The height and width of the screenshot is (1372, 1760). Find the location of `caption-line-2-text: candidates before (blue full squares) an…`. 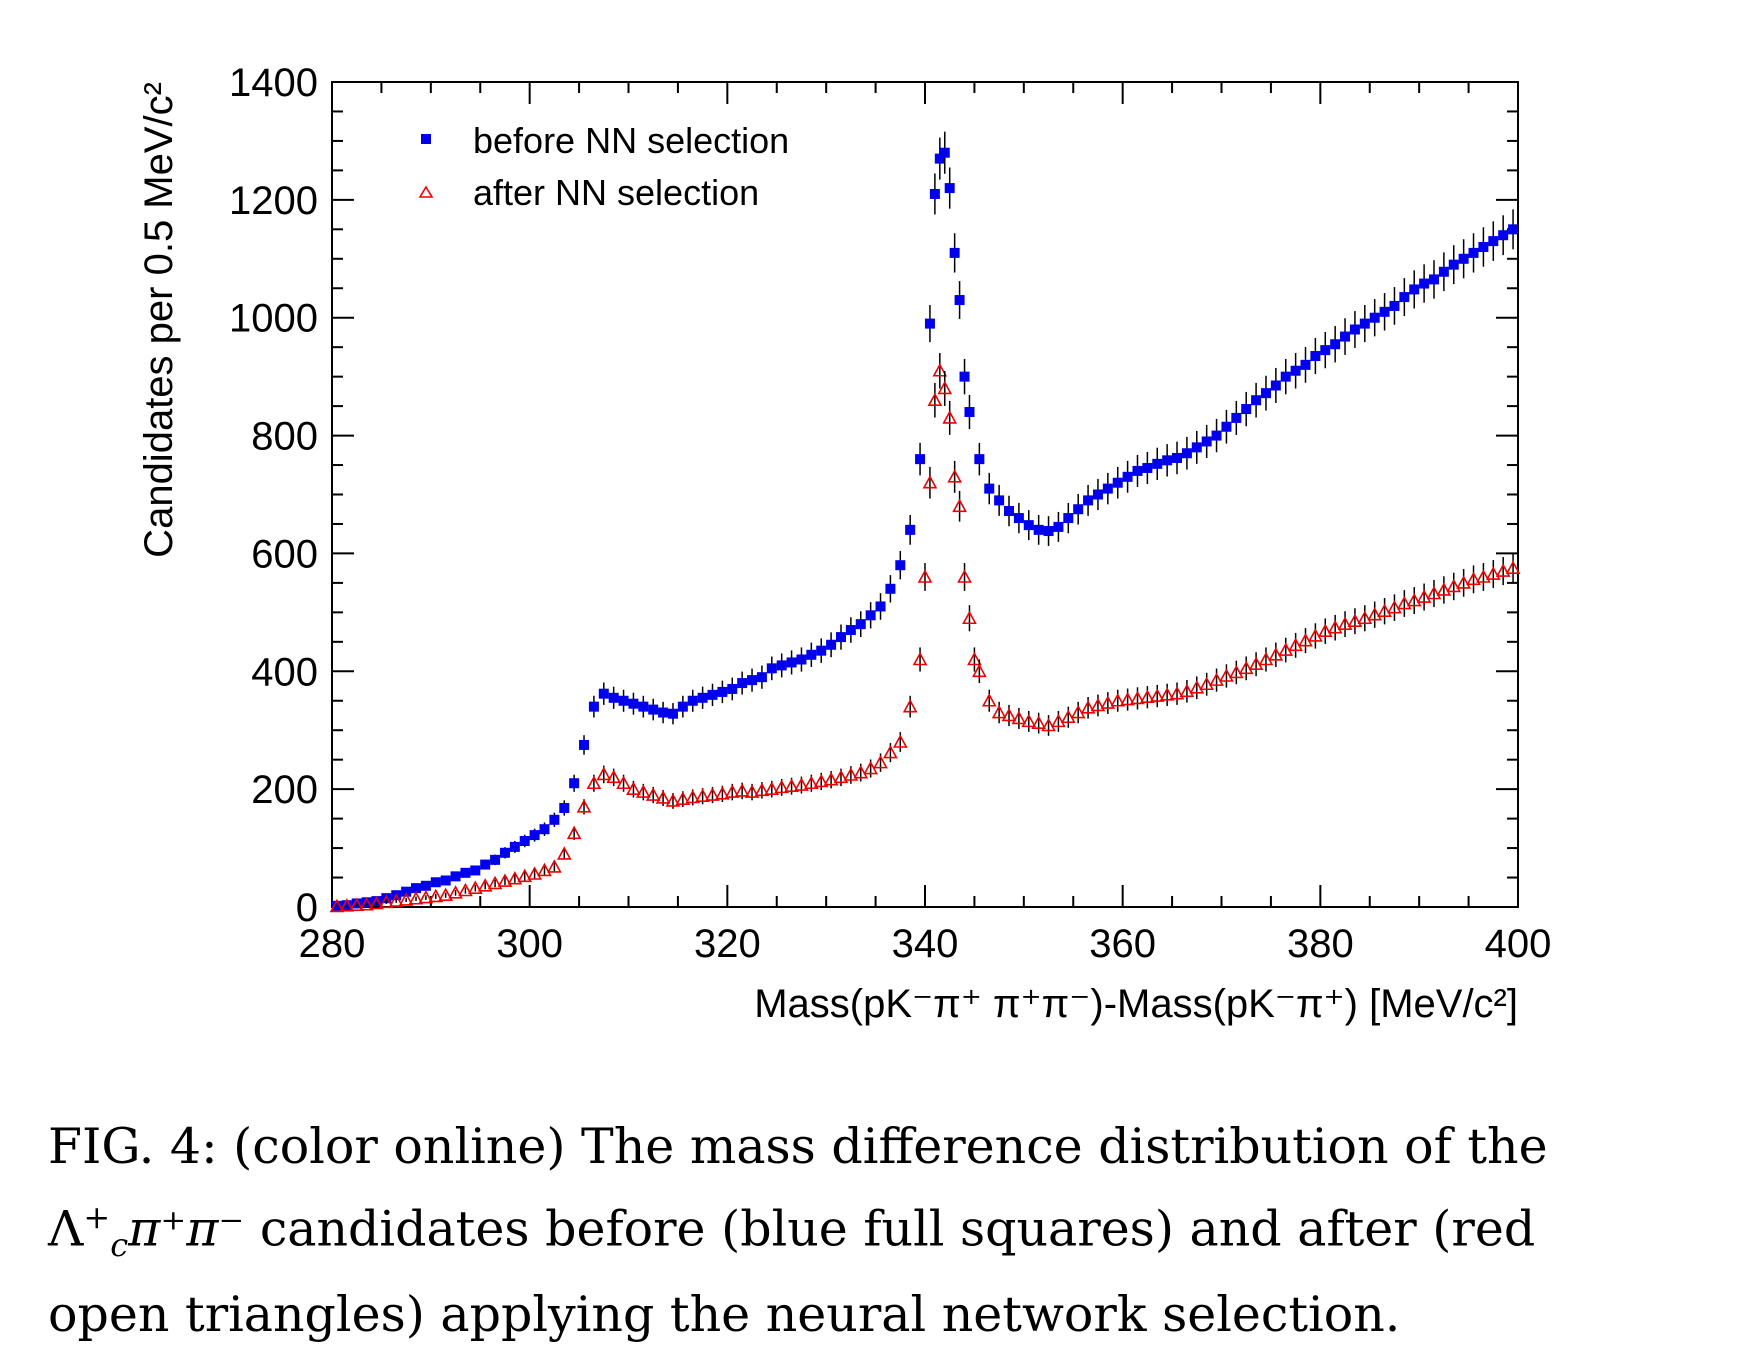

caption-line-2-text: candidates before (blue full squares) an… is located at coordinates (890, 1229).